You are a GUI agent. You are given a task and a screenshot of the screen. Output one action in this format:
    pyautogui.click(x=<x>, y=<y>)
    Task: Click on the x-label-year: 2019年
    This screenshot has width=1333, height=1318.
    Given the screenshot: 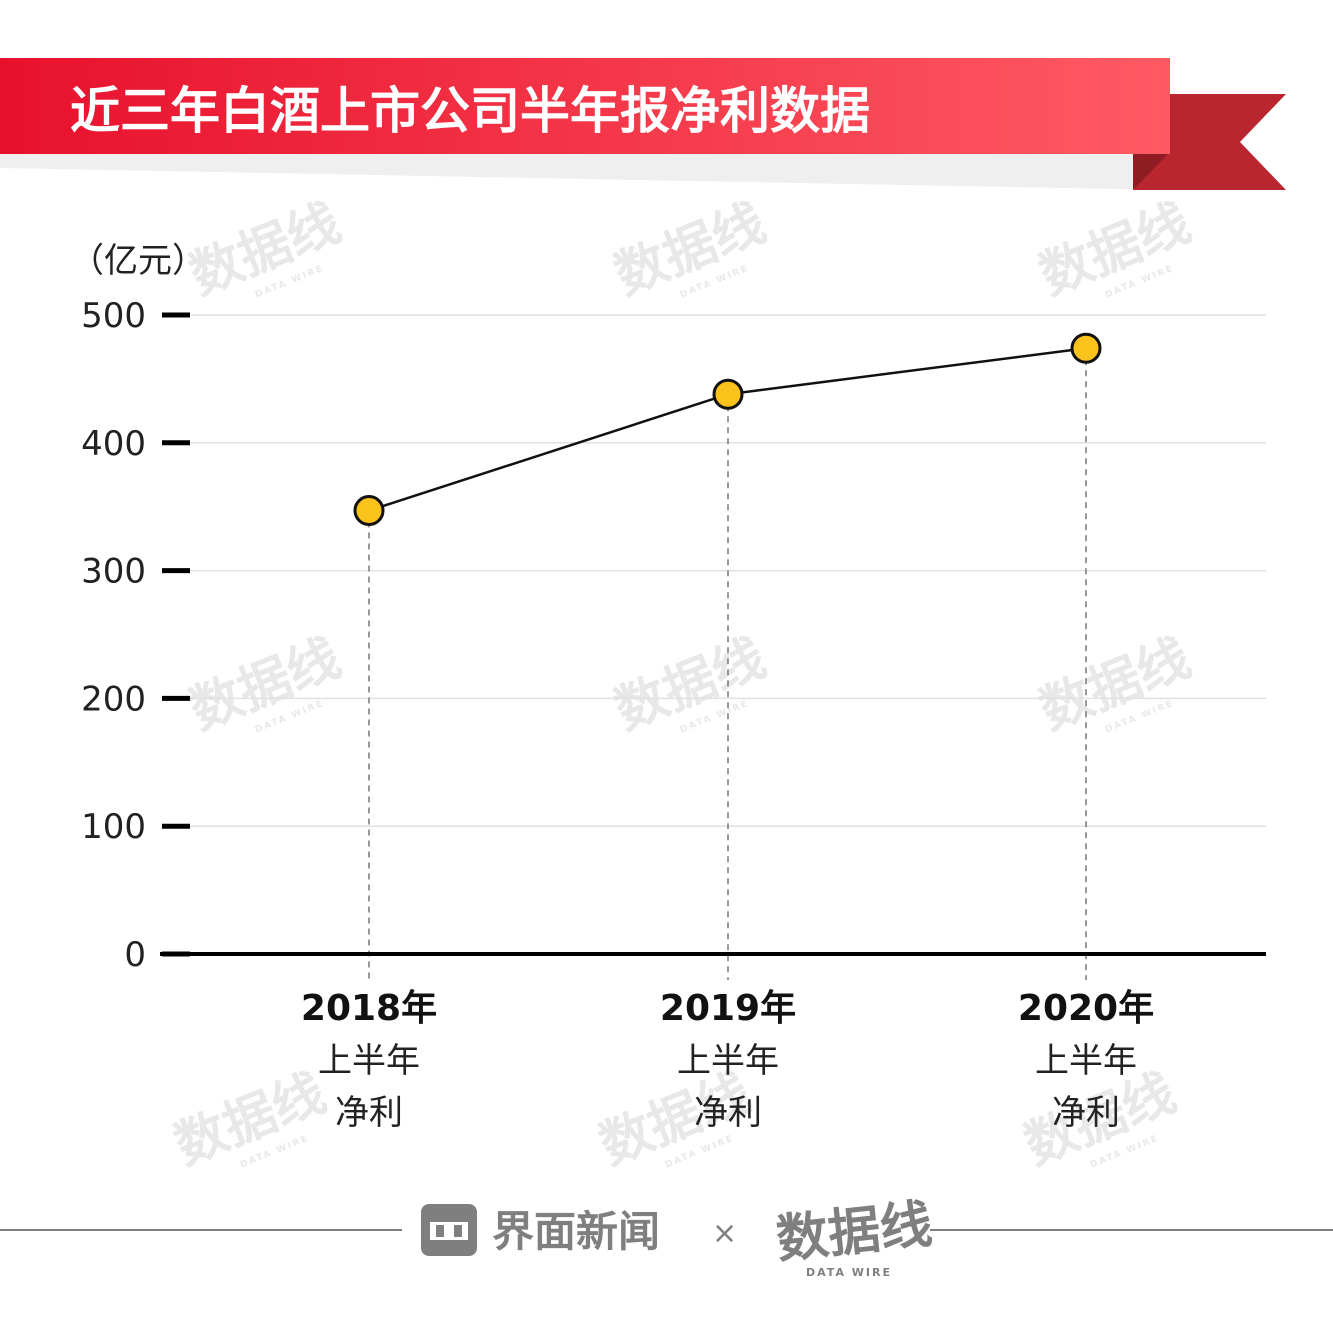 What is the action you would take?
    pyautogui.click(x=728, y=1008)
    